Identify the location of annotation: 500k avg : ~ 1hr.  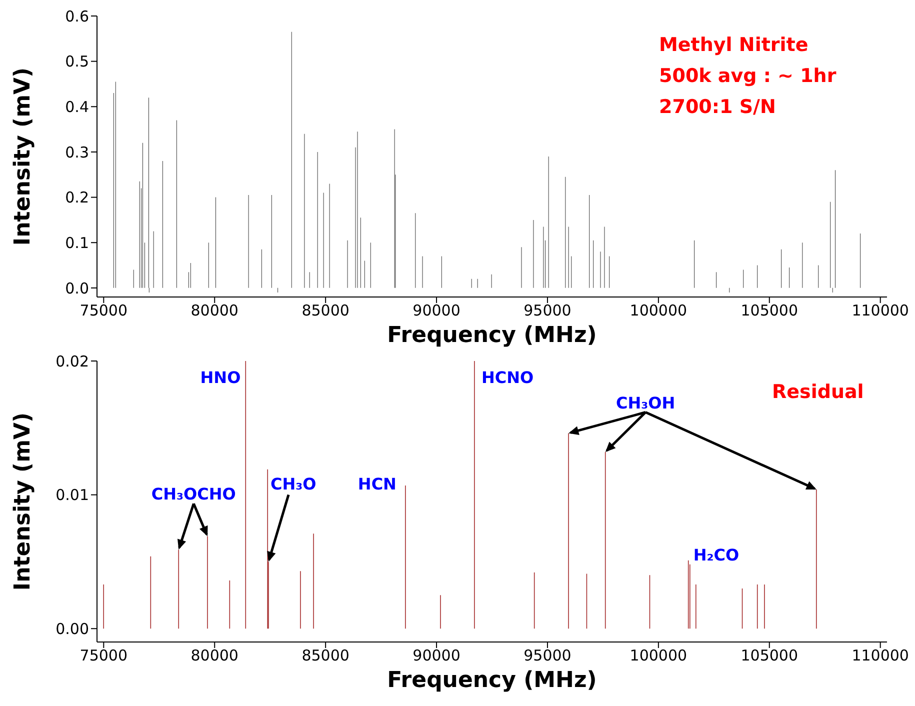
(747, 76).